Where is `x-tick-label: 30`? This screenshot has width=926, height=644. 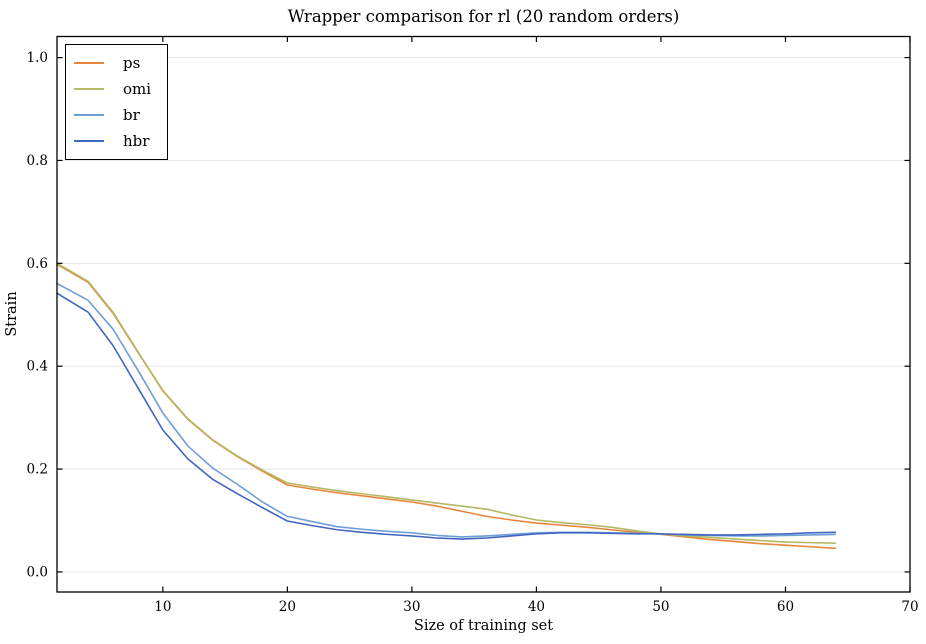 x-tick-label: 30 is located at coordinates (411, 607).